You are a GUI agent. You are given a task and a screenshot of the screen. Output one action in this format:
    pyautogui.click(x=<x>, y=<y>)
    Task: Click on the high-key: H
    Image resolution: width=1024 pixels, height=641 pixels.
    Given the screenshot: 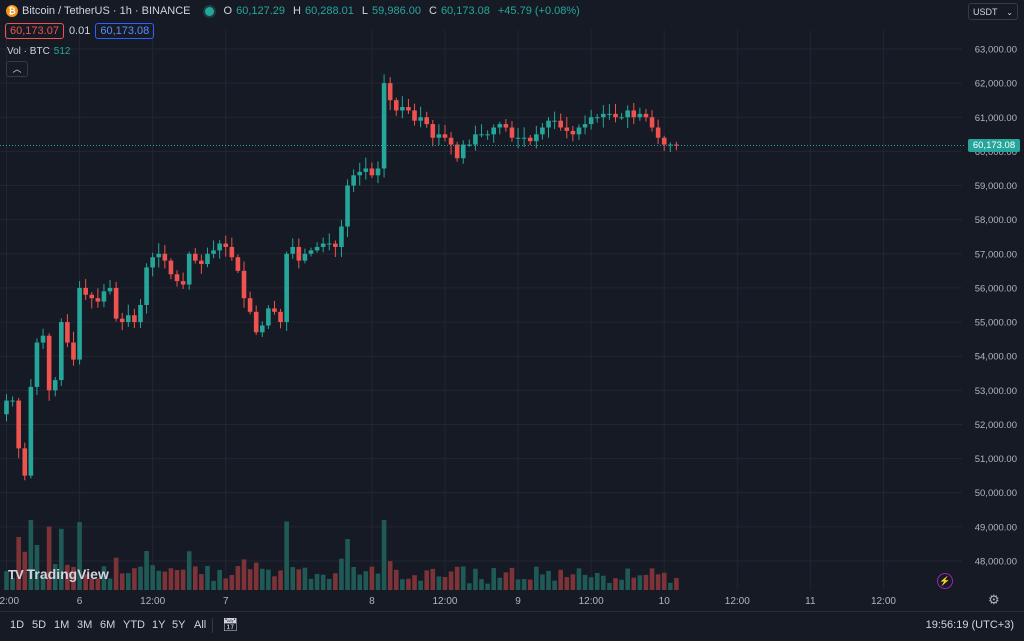 What is the action you would take?
    pyautogui.click(x=297, y=11)
    